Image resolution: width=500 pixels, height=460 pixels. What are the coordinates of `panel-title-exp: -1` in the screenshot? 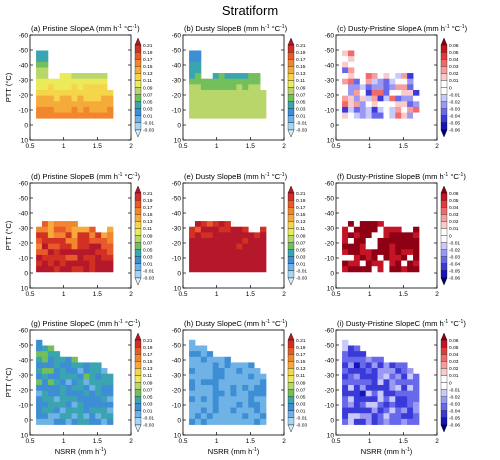 It's located at (446, 175).